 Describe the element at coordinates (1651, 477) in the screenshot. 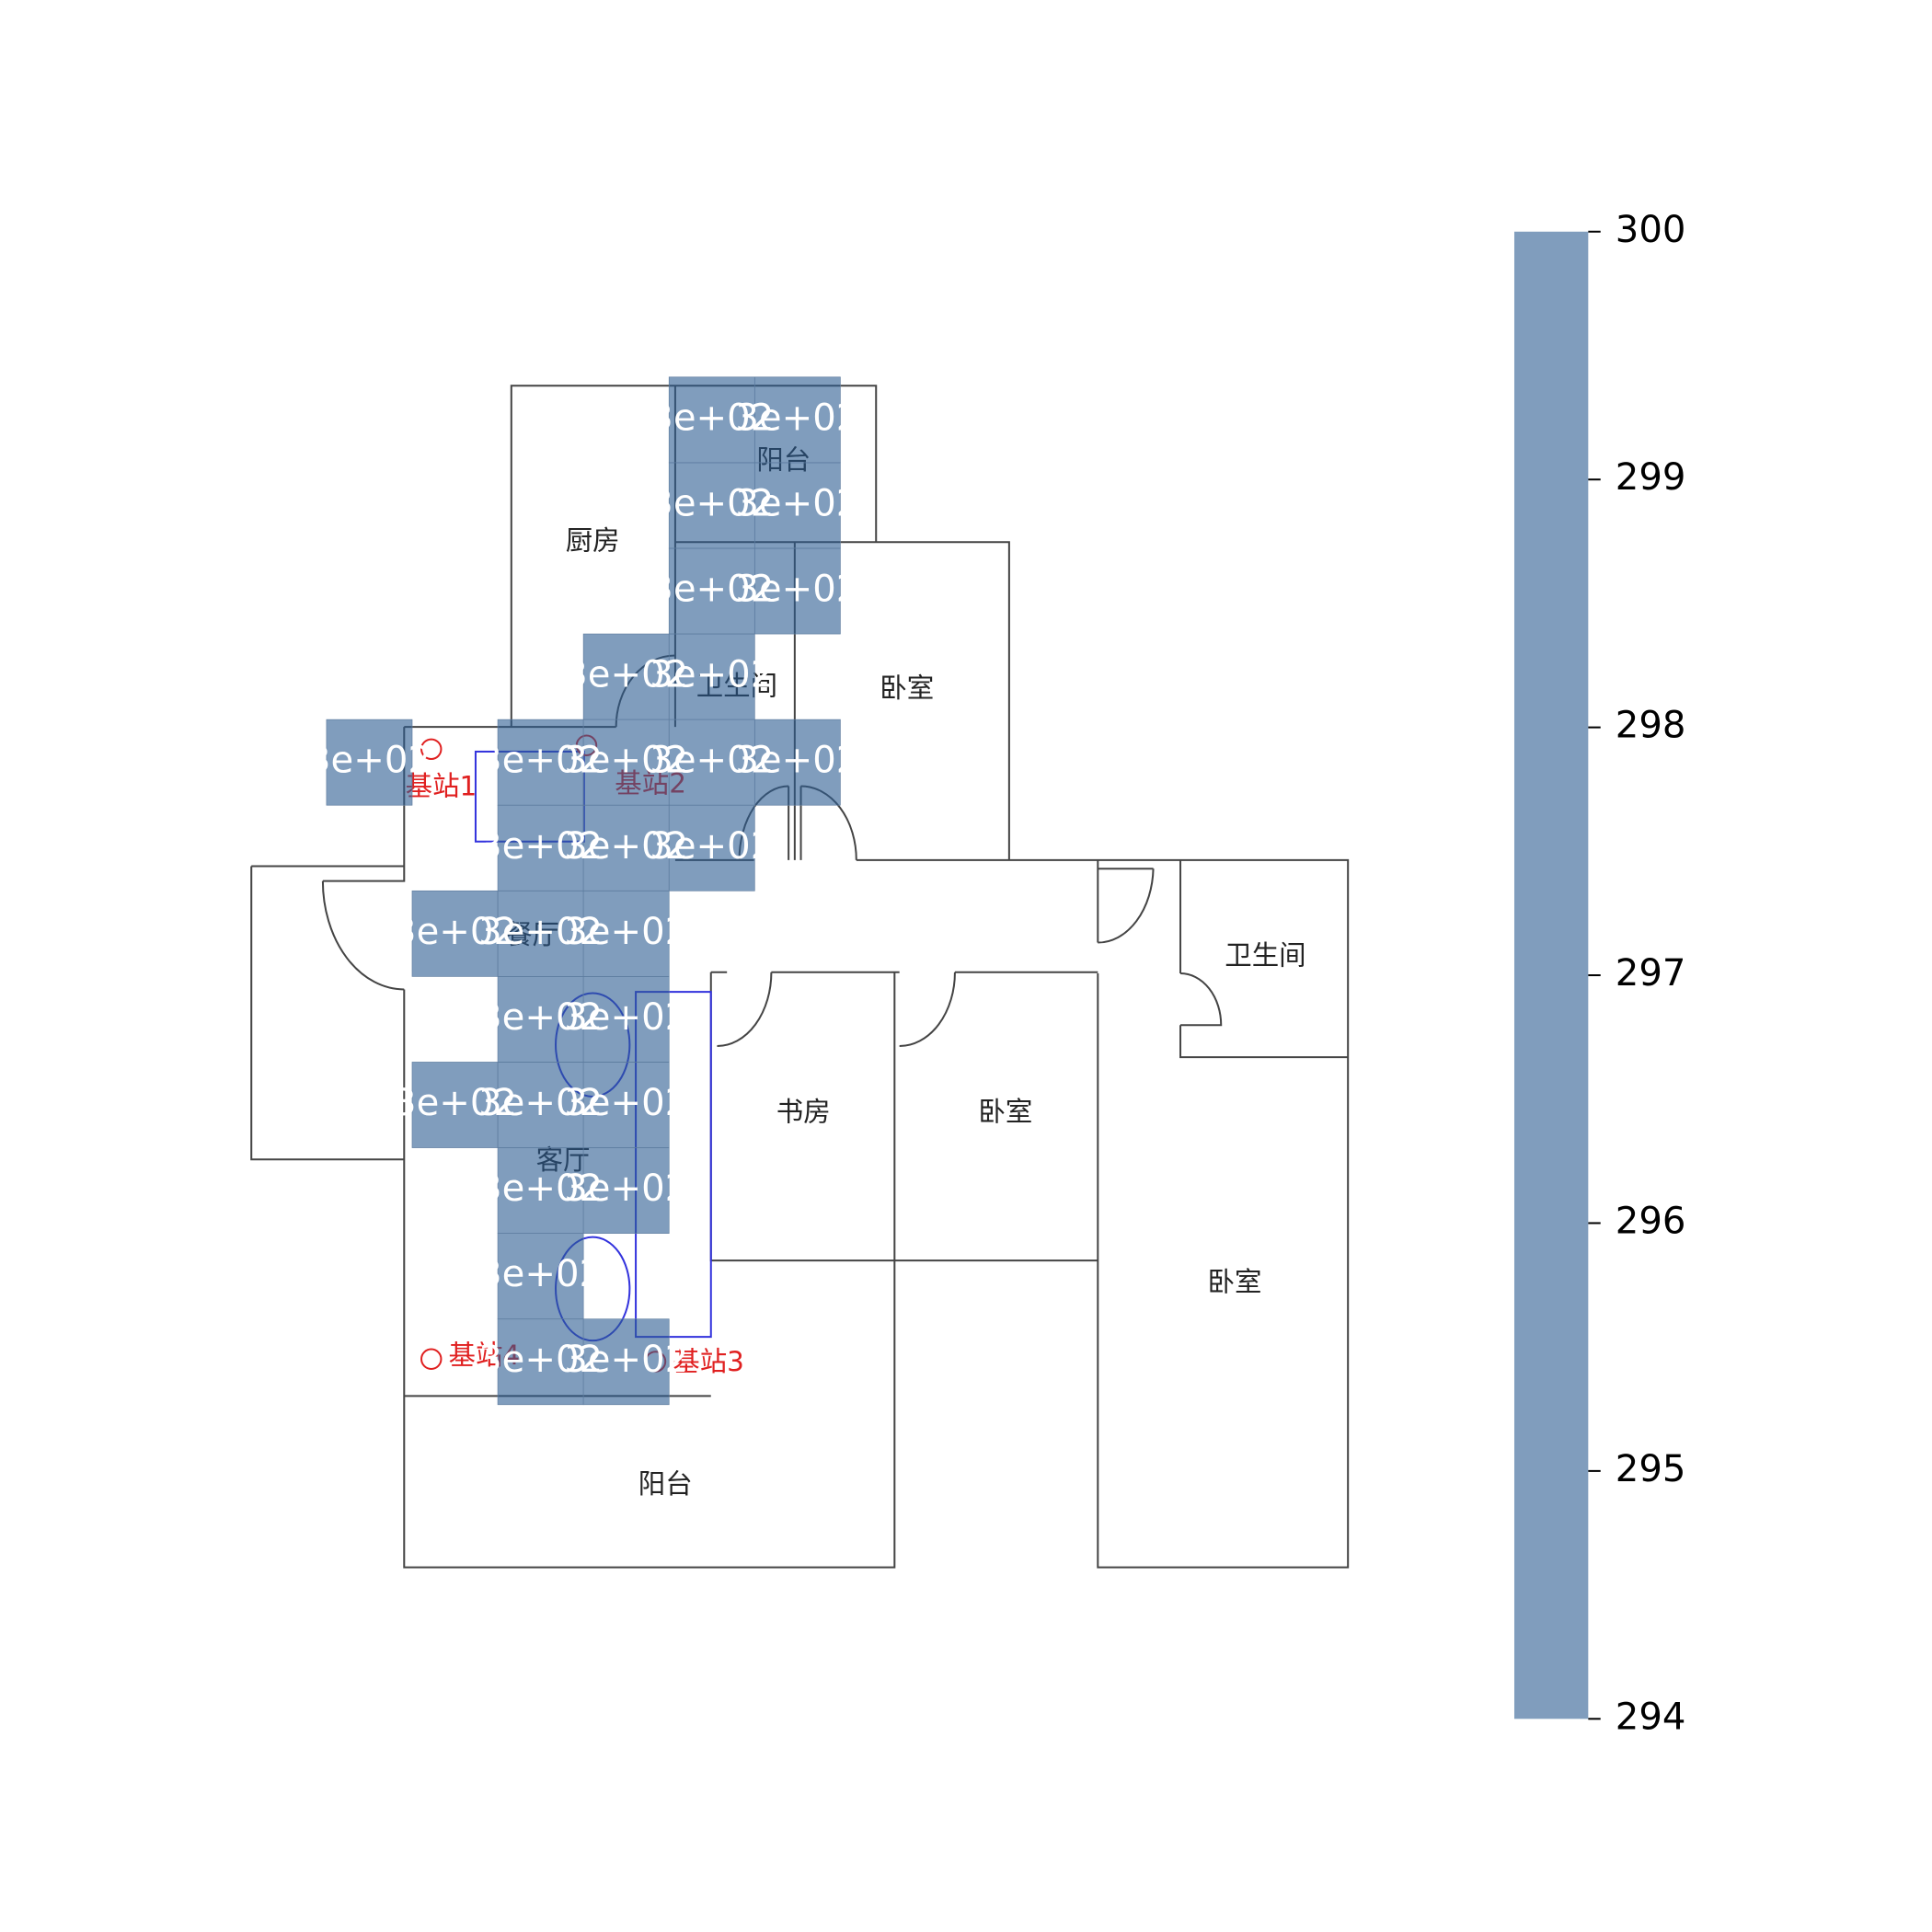

I see `colorbar-tick-label: 299` at that location.